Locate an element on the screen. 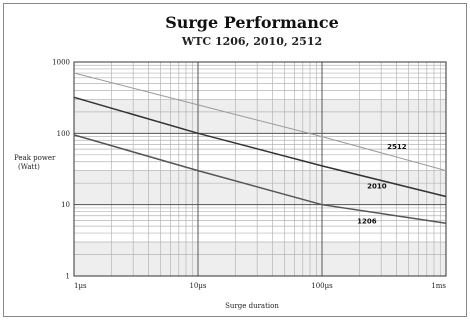 The height and width of the screenshot is (323, 470). y-tick-label: 10 is located at coordinates (65, 205).